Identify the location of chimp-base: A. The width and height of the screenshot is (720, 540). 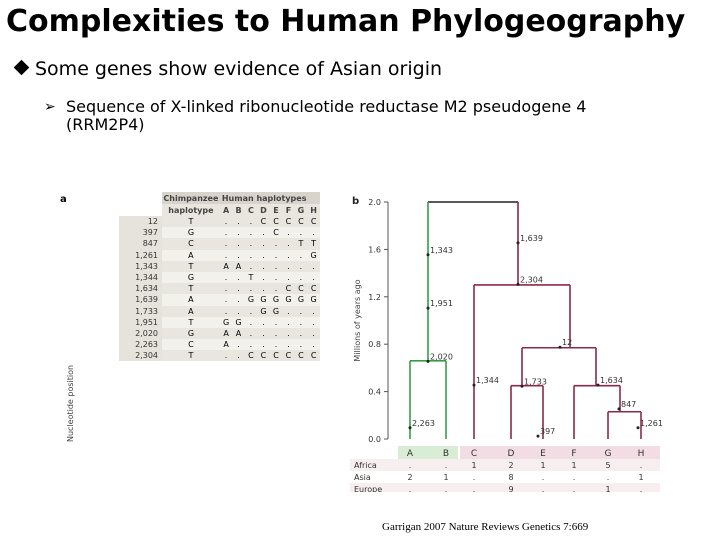
(191, 311).